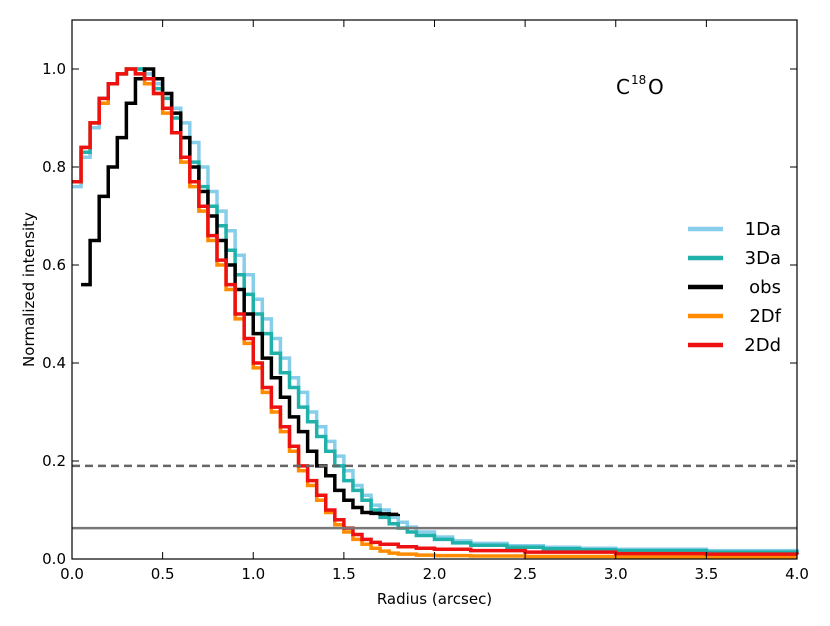 The height and width of the screenshot is (626, 830). What do you see at coordinates (623, 87) in the screenshot?
I see `annotation-main: C` at bounding box center [623, 87].